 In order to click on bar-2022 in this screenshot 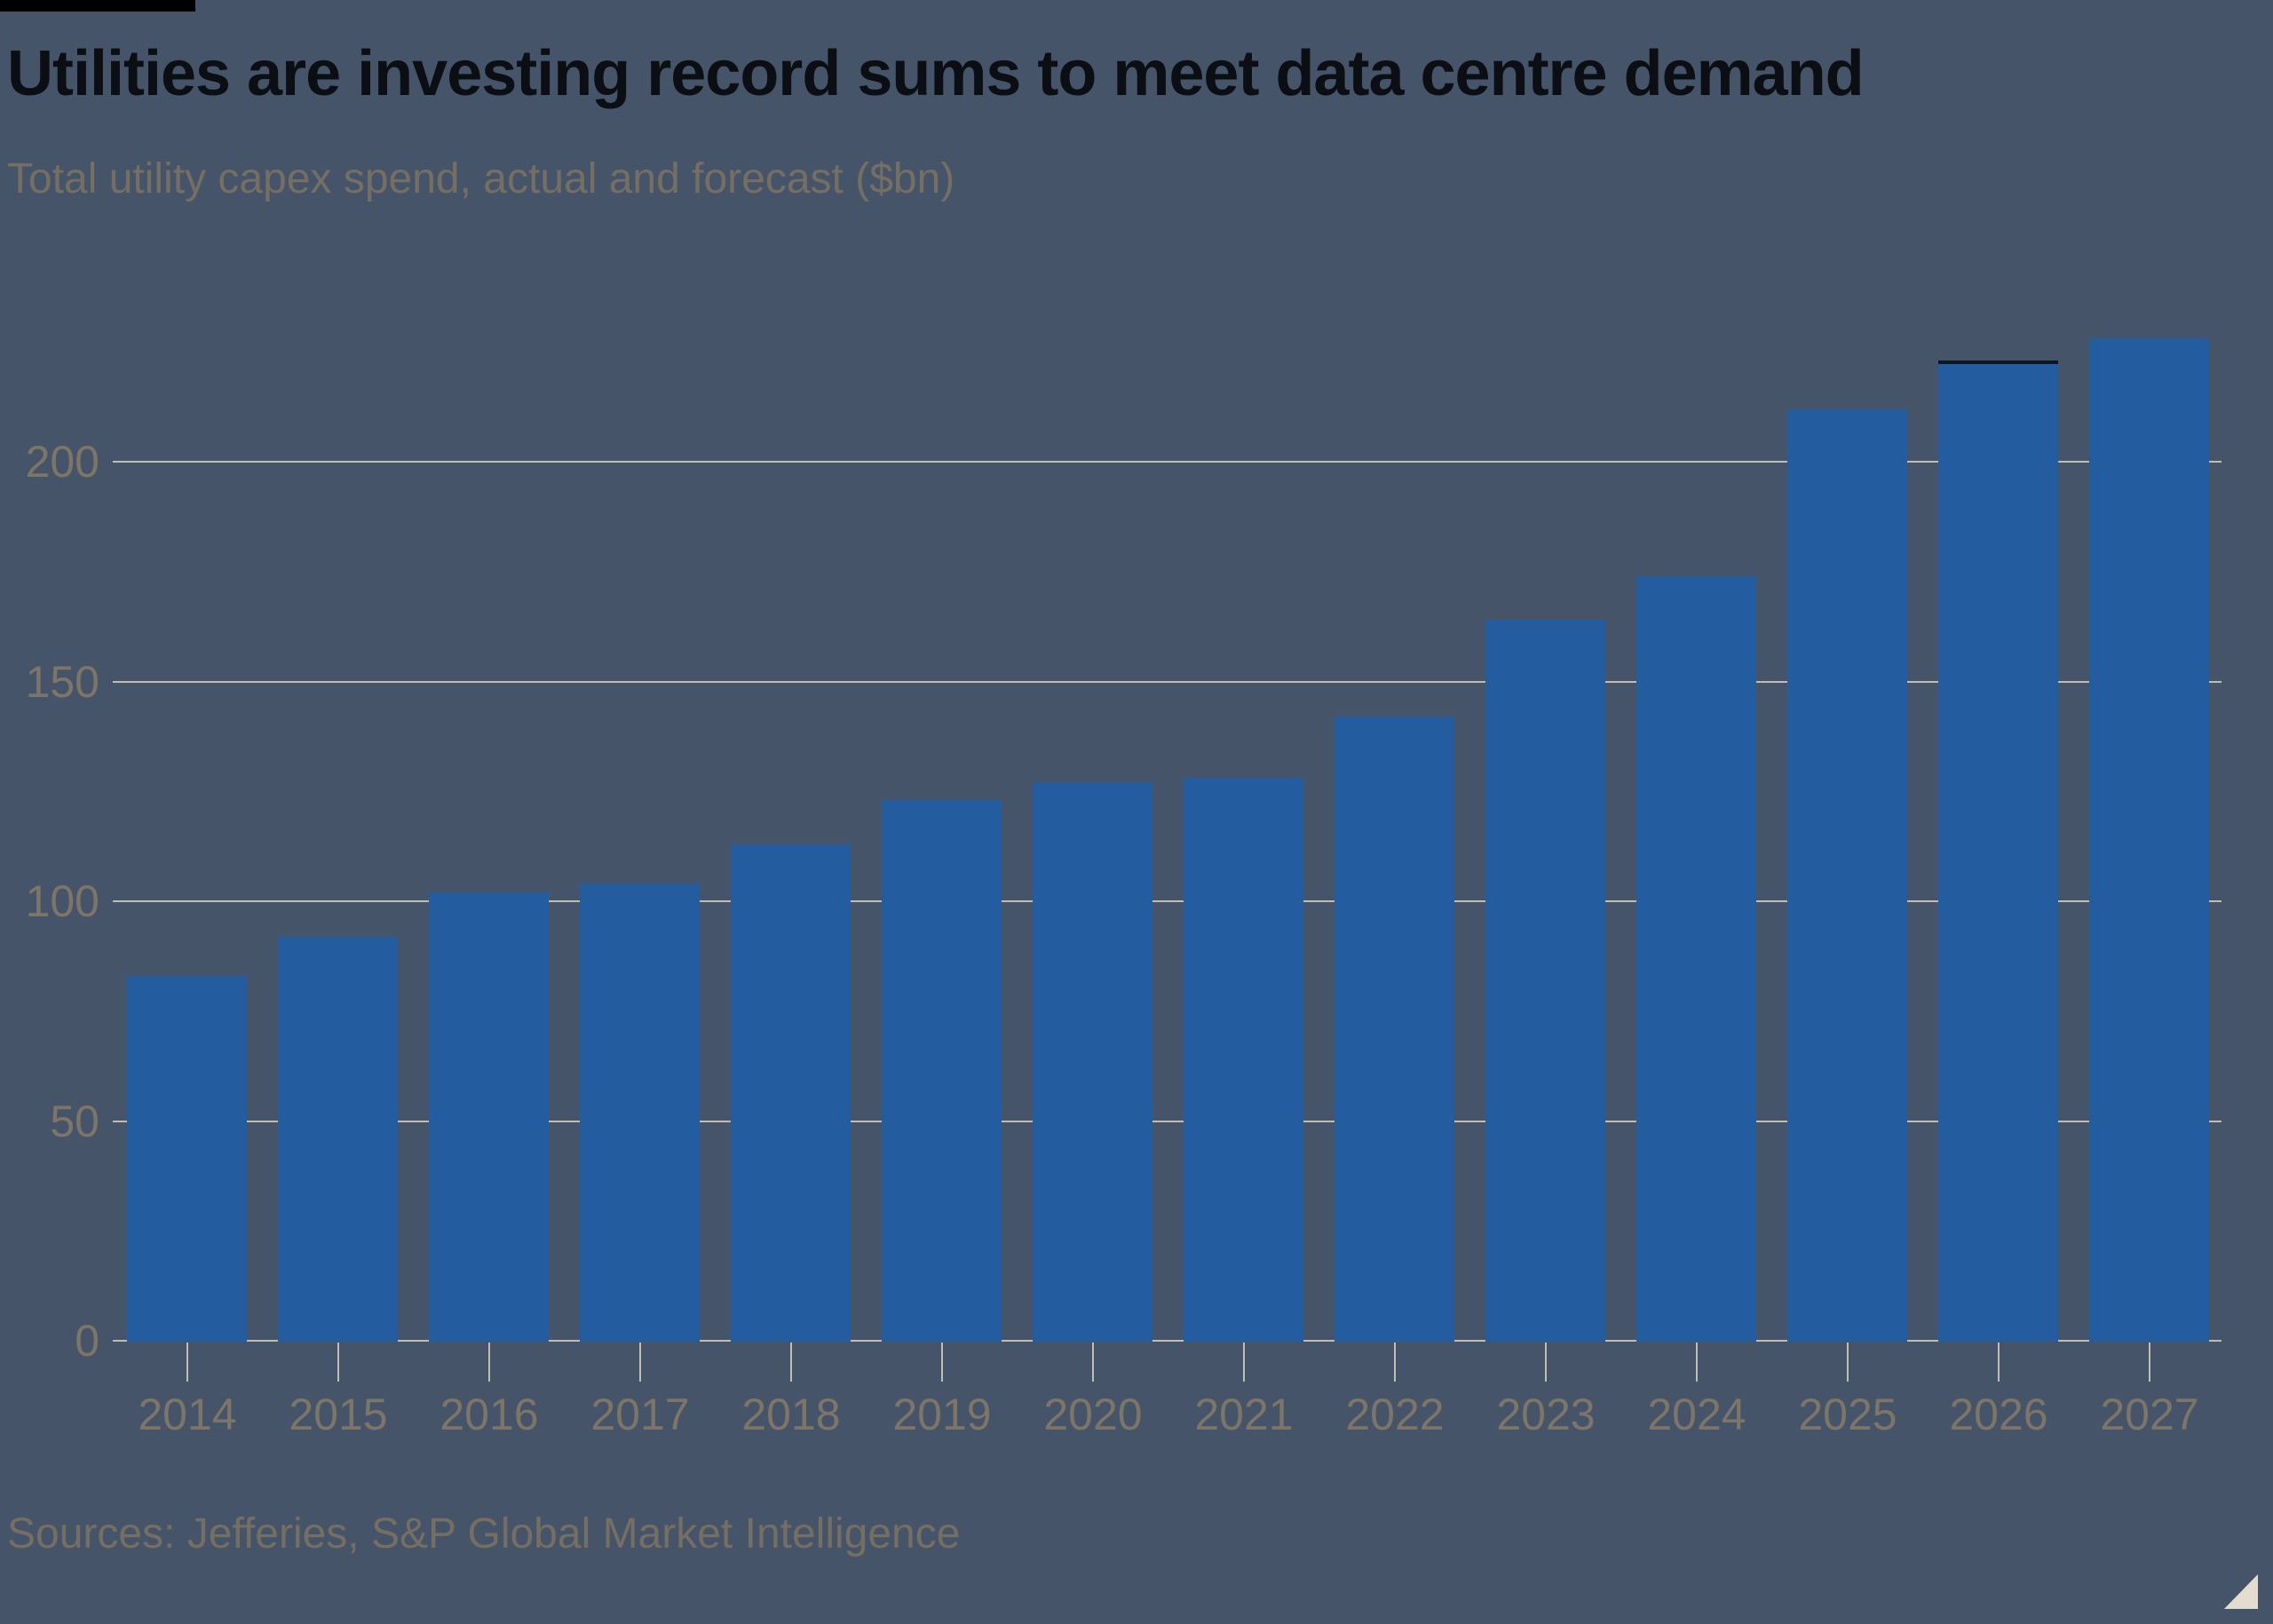, I will do `click(1394, 1029)`.